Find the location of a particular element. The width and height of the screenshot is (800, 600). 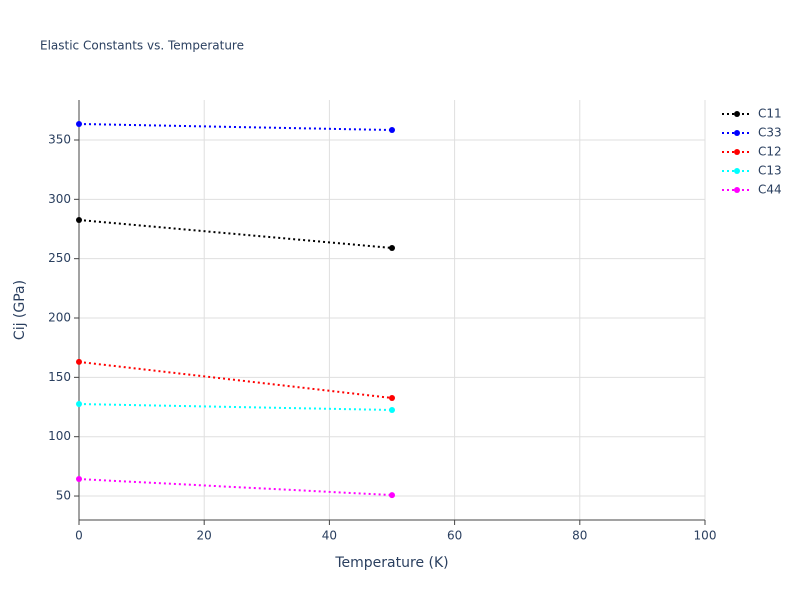

x-tick-label: 40 is located at coordinates (329, 536).